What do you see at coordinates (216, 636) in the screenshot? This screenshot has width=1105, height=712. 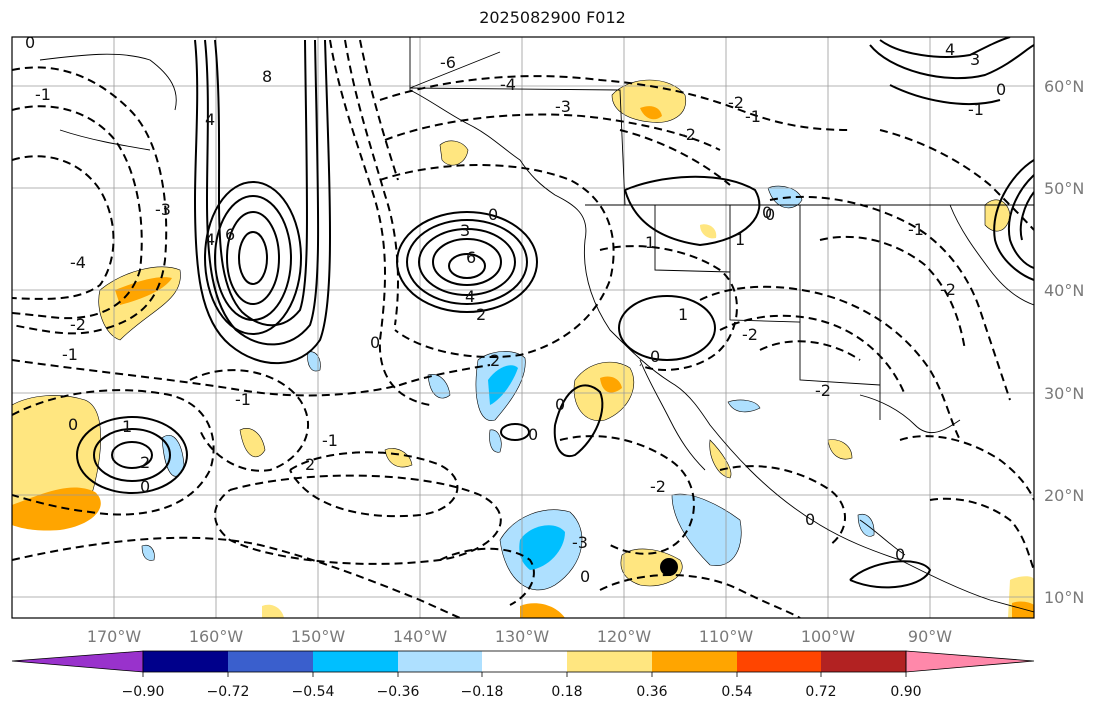 I see `lon-label: 160°W` at bounding box center [216, 636].